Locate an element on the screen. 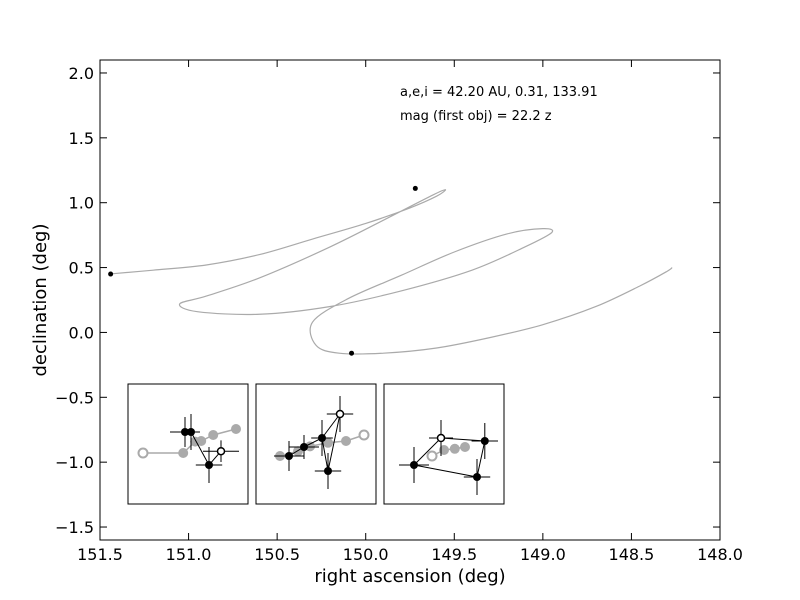  y-tick-label: 1.0 is located at coordinates (81, 203).